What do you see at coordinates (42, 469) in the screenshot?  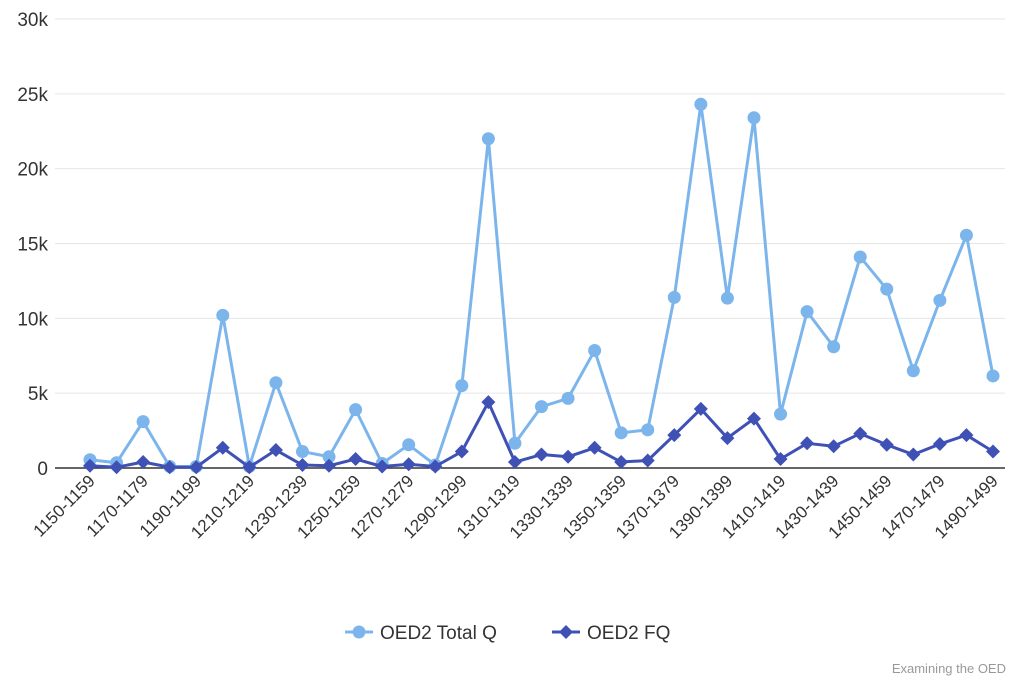 I see `y-tick-label: 0` at bounding box center [42, 469].